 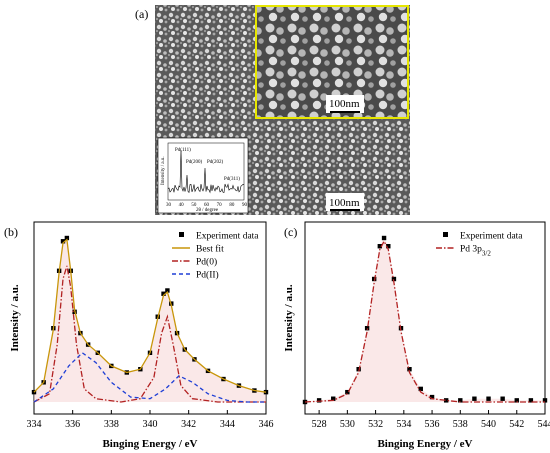 What do you see at coordinates (245, 205) in the screenshot?
I see `xrd-tick-label: 90` at bounding box center [245, 205].